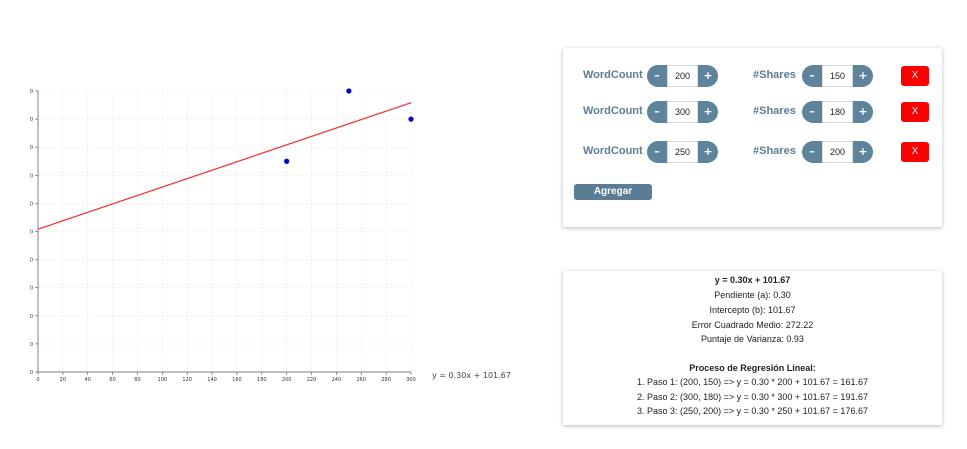  I want to click on equation-label: y = 0.30x + 101.67, so click(471, 375).